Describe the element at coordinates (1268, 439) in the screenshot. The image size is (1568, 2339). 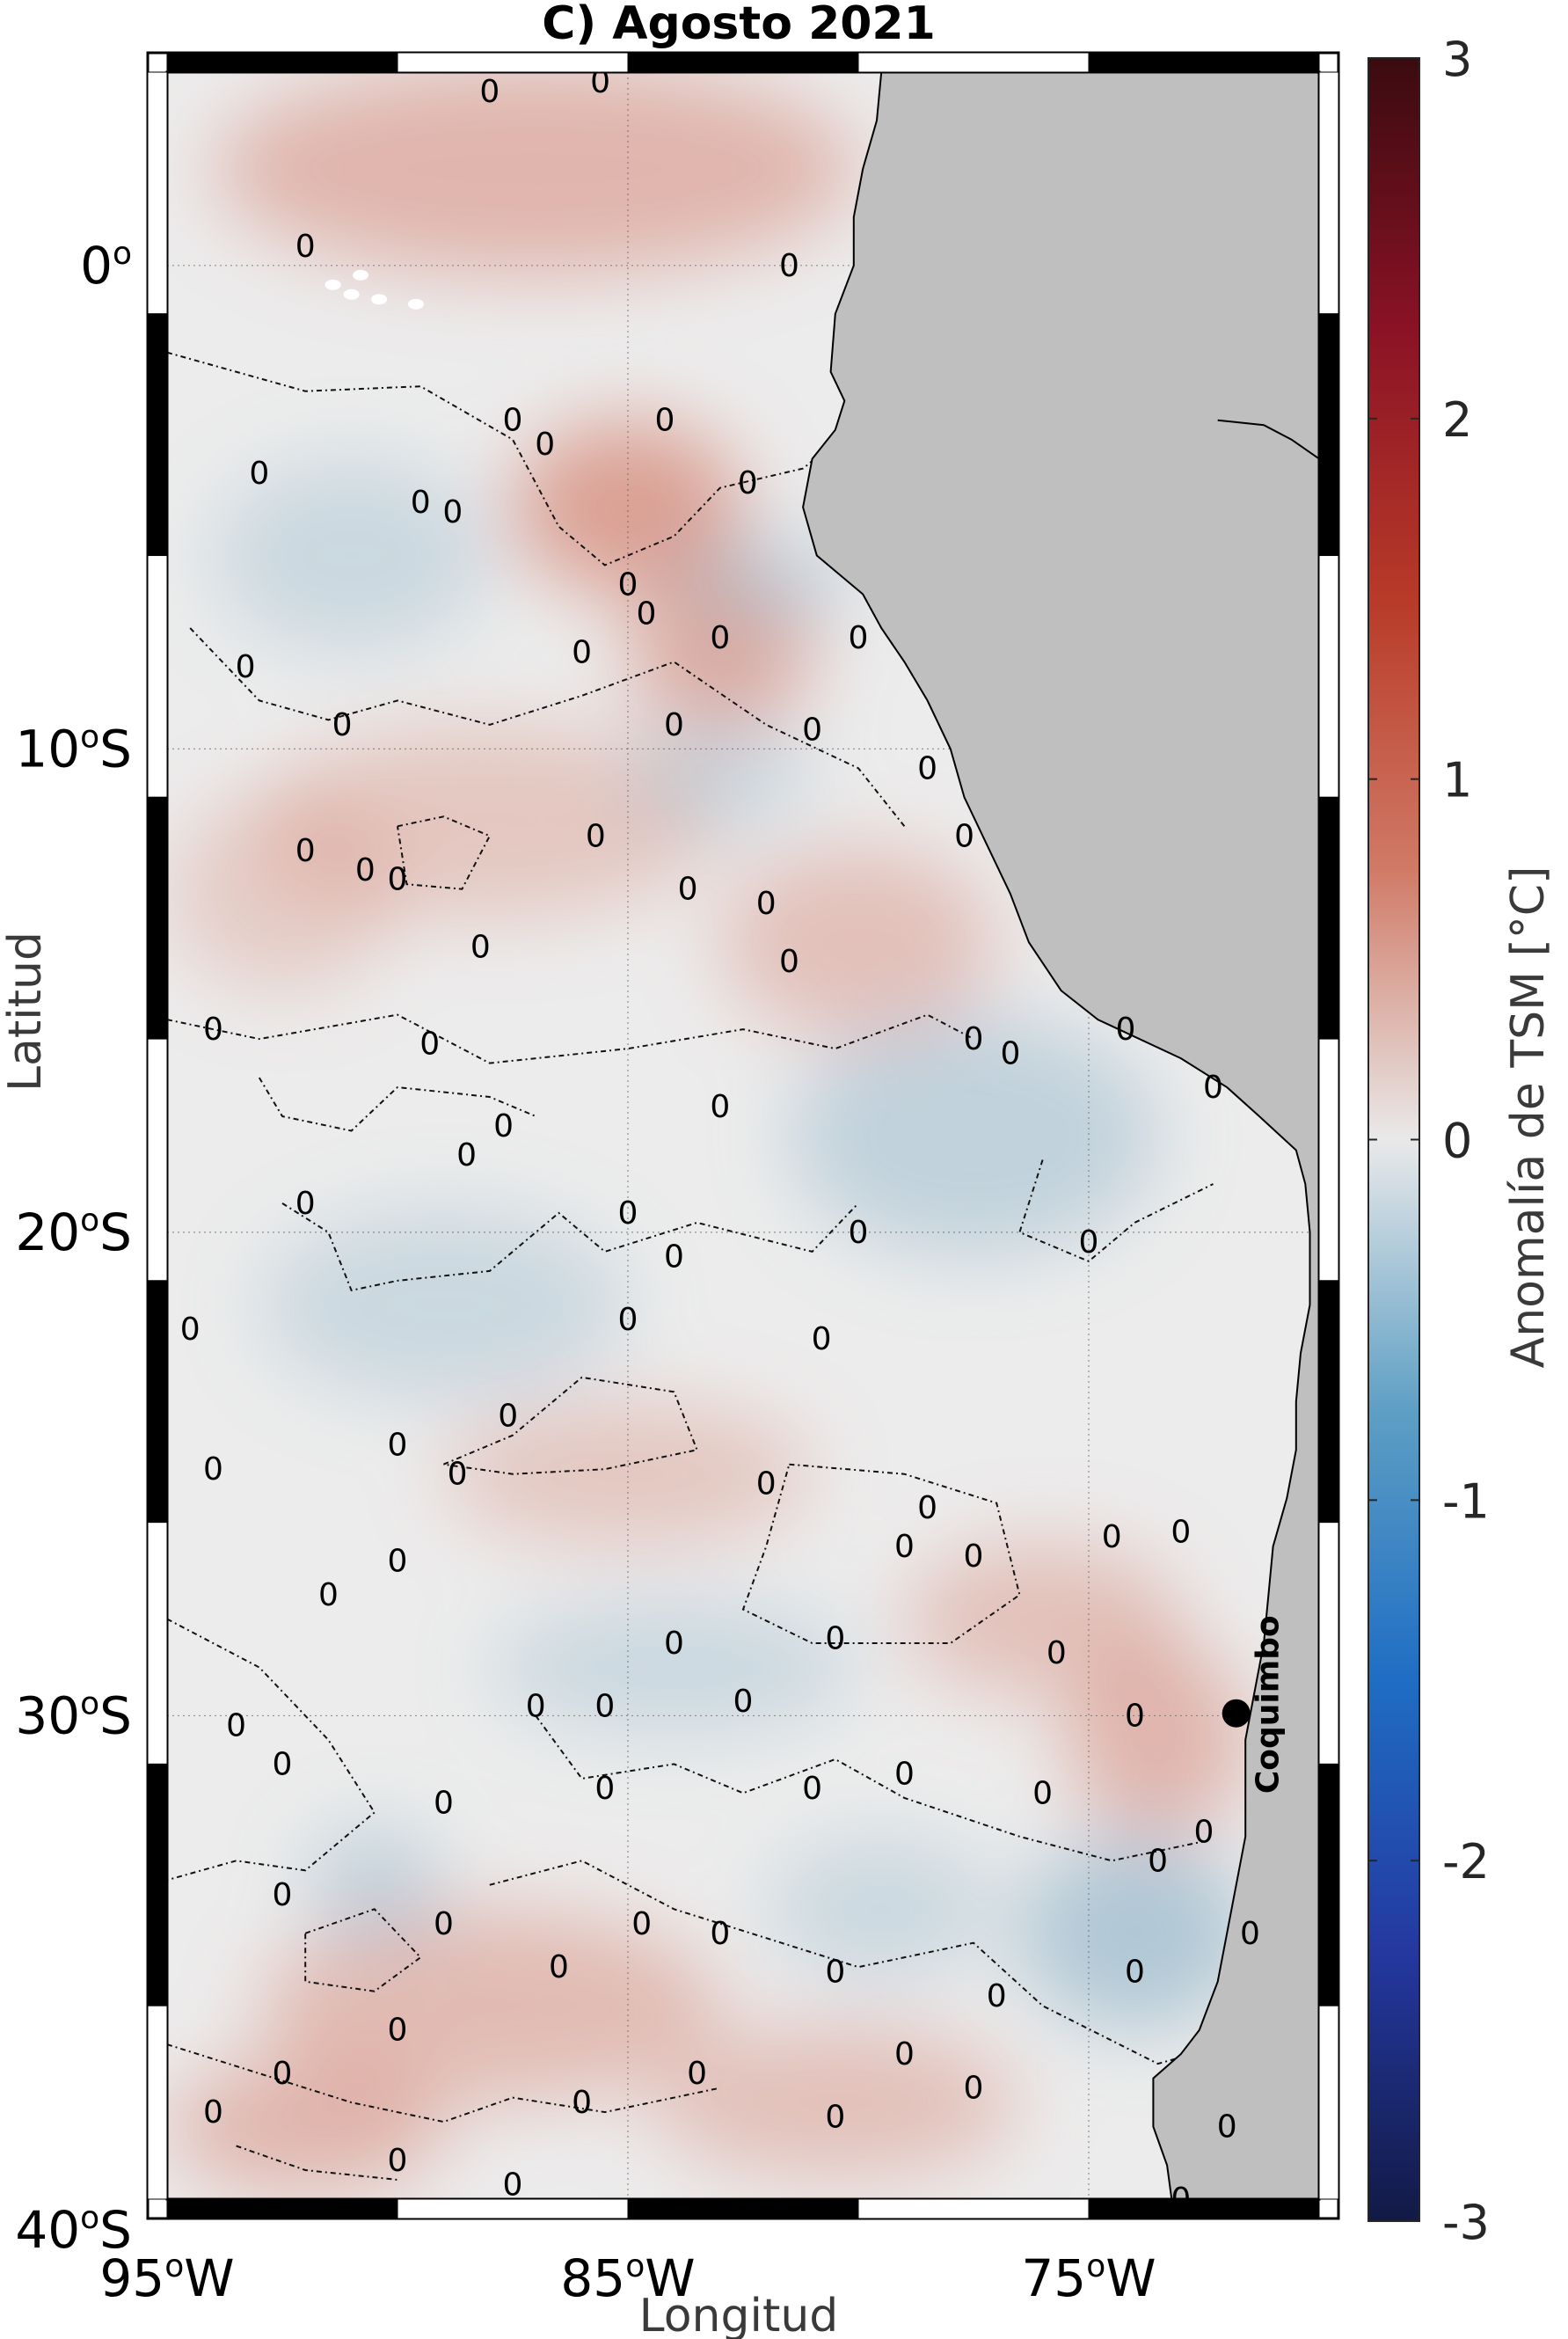
I see `river-line` at that location.